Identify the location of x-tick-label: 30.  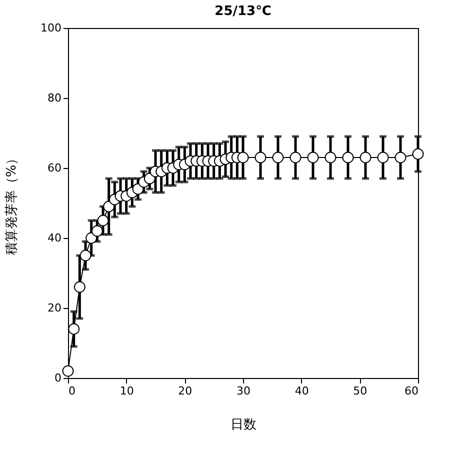
(243, 391).